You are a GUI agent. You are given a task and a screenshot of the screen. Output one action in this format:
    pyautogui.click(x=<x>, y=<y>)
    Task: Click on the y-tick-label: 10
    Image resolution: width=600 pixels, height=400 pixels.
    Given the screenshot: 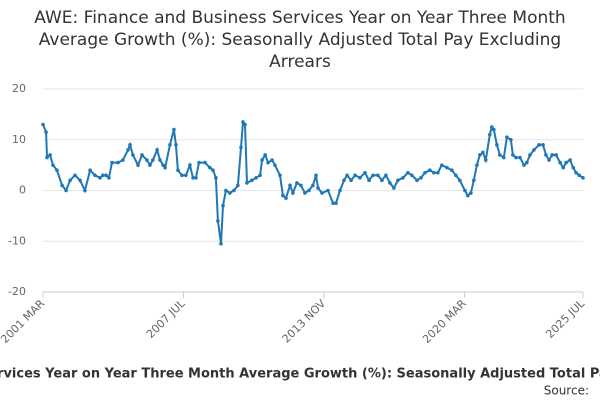 What is the action you would take?
    pyautogui.click(x=19, y=139)
    